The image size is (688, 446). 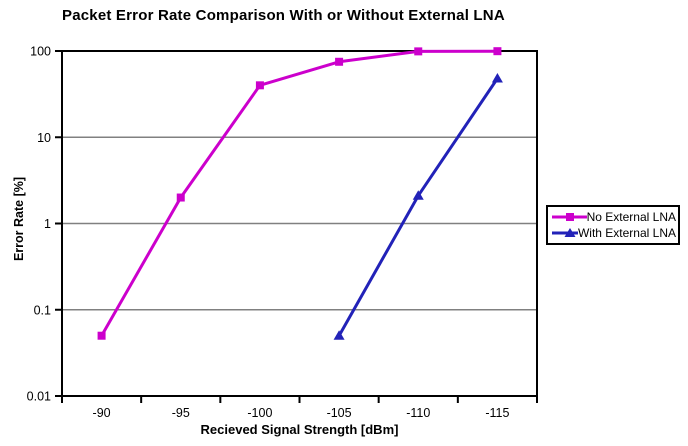 I want to click on legend-marker-triangle-icon, so click(x=565, y=232).